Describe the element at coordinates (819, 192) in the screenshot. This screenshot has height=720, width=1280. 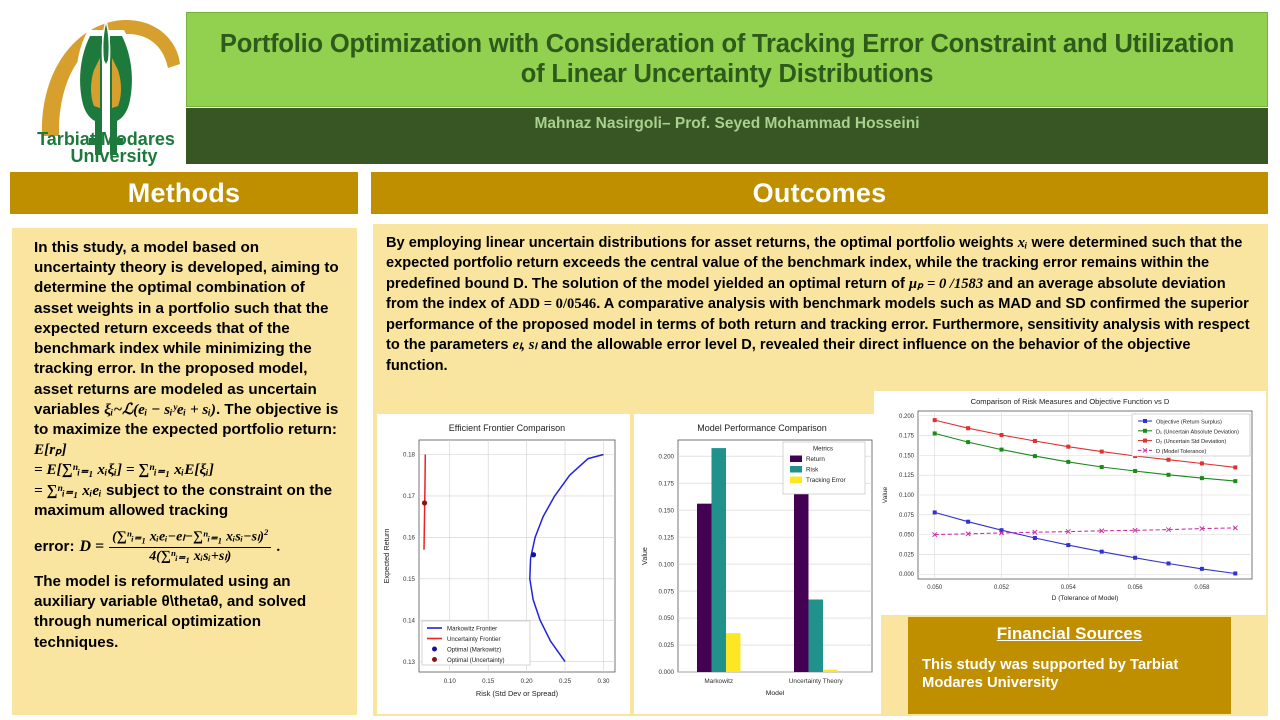
I see `outcomes-heading: Outcomes` at that location.